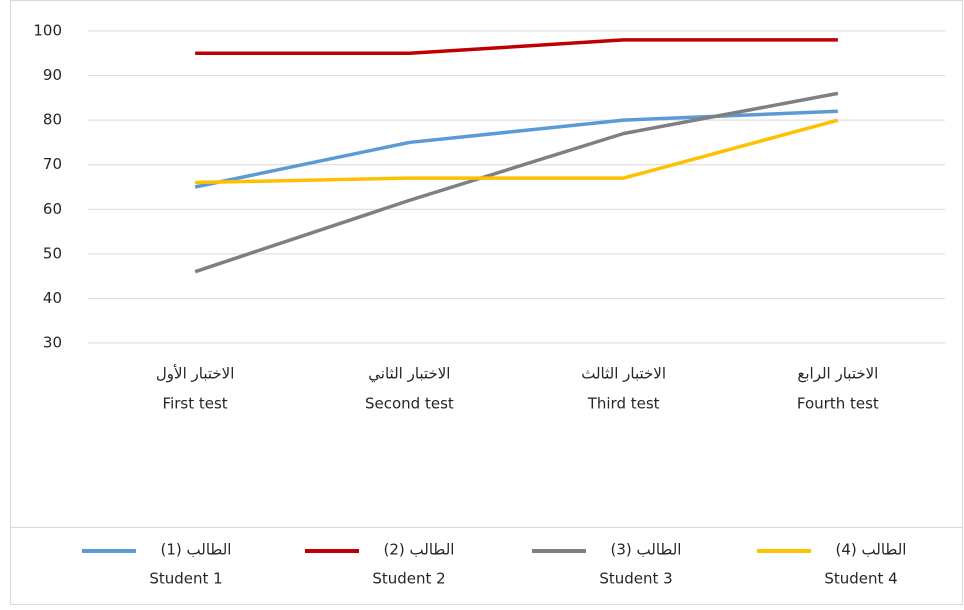 The image size is (964, 610). Describe the element at coordinates (196, 550) in the screenshot. I see `legend-label: الطالب (1)` at that location.